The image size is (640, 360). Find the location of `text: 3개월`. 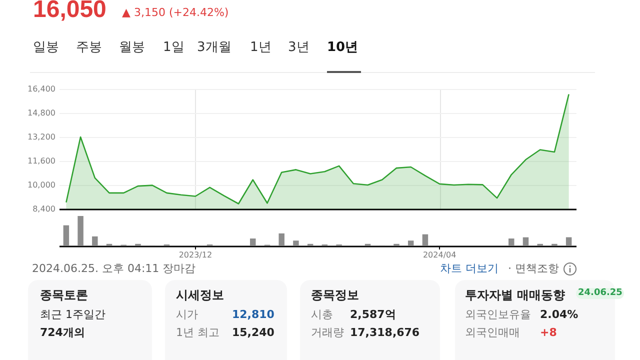

text: 3개월 is located at coordinates (214, 48).